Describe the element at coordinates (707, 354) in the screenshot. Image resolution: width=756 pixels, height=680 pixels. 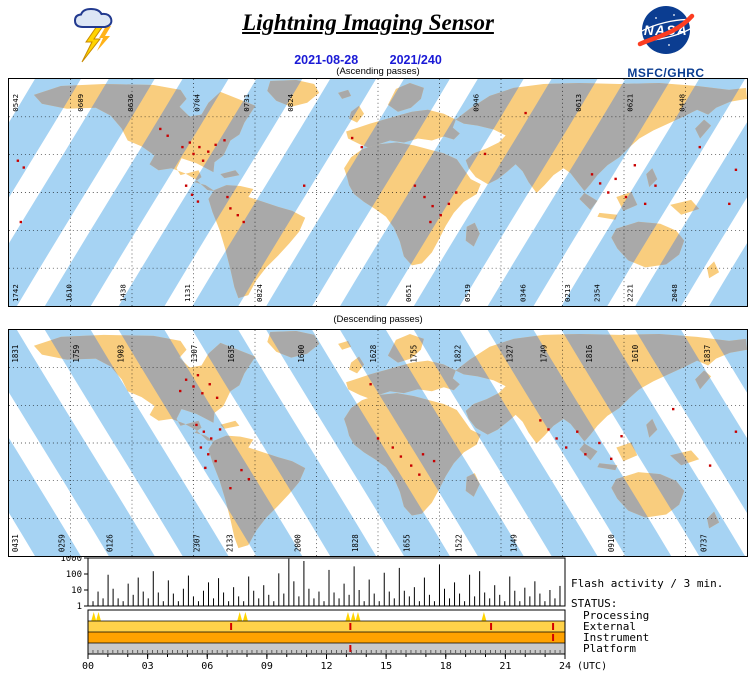
I see `svg-text: 1837` at that location.